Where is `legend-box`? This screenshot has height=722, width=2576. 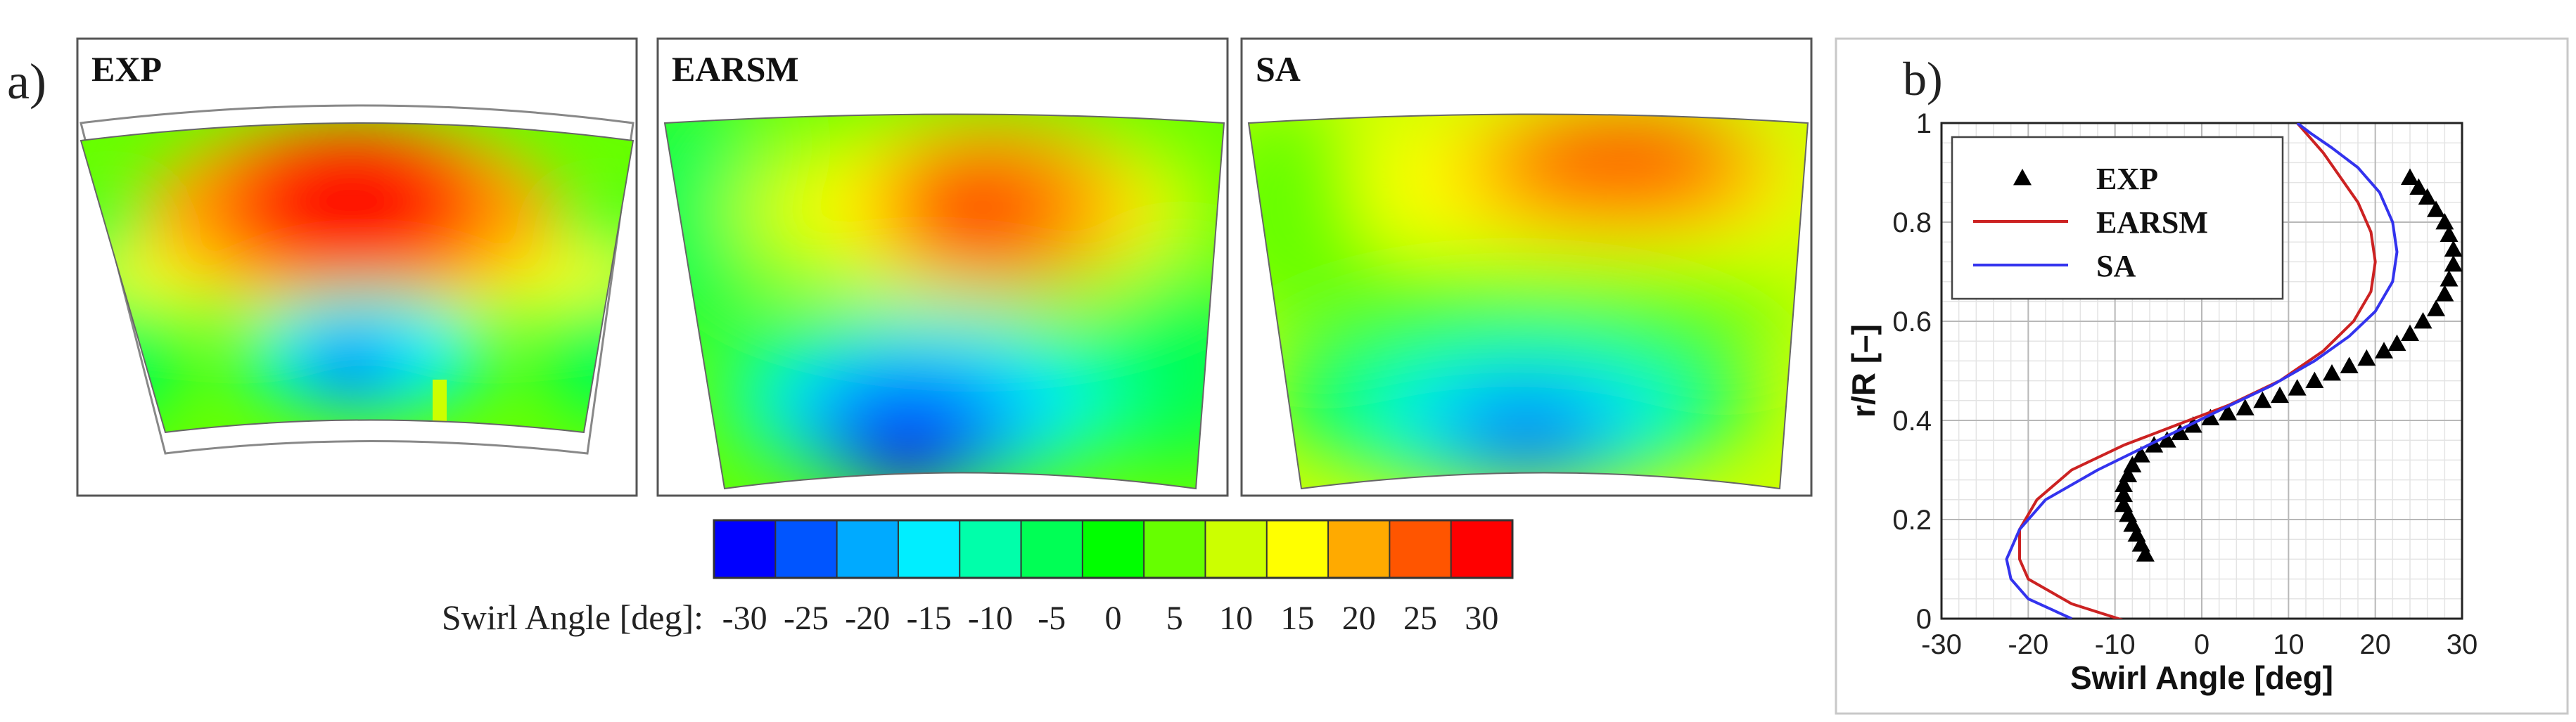 legend-box is located at coordinates (2117, 218).